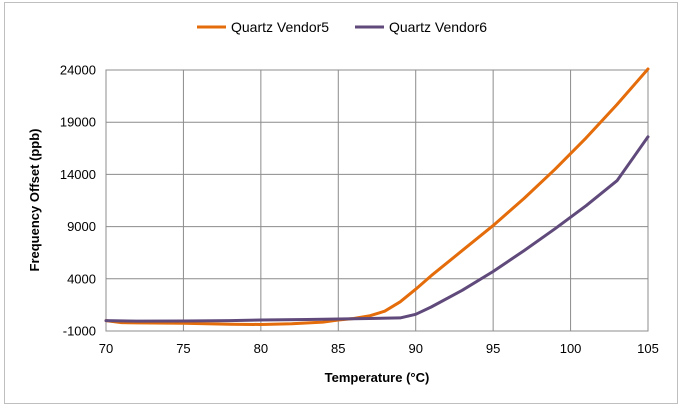  What do you see at coordinates (81, 226) in the screenshot?
I see `y-tick-label: 9000` at bounding box center [81, 226].